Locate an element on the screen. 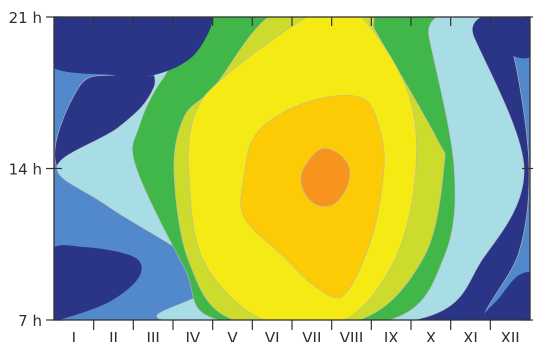 The height and width of the screenshot is (342, 533). x-tick-label: XII is located at coordinates (510, 335).